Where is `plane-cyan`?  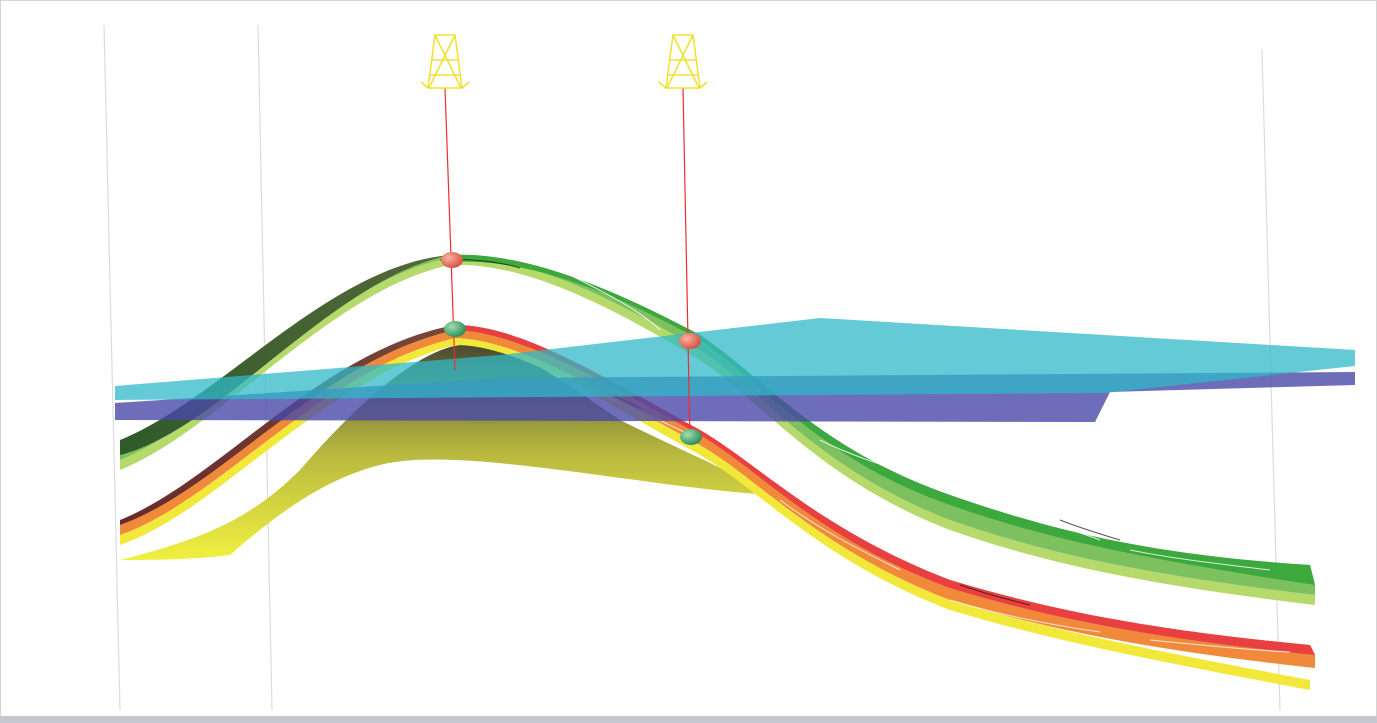 plane-cyan is located at coordinates (735, 359).